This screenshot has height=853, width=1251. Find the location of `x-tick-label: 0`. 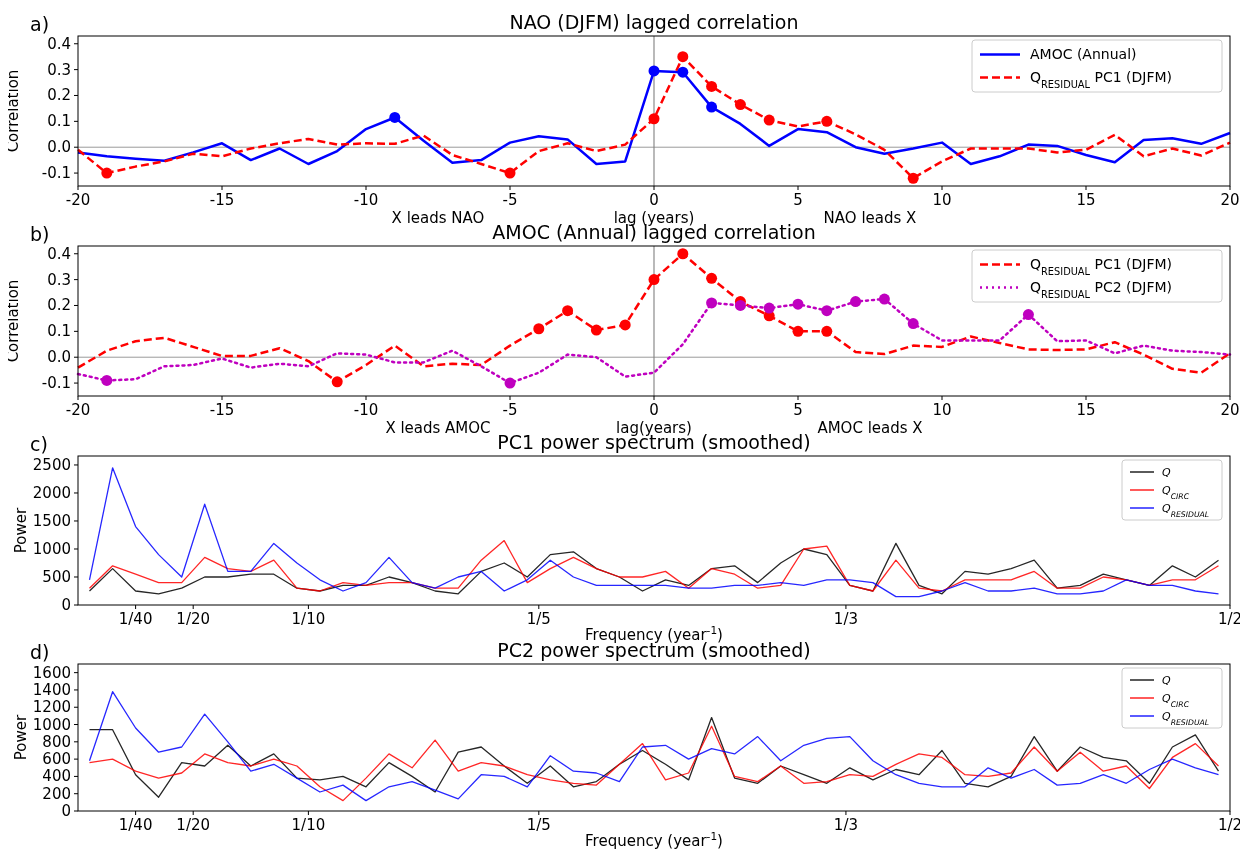

x-tick-label: 0 is located at coordinates (654, 410).